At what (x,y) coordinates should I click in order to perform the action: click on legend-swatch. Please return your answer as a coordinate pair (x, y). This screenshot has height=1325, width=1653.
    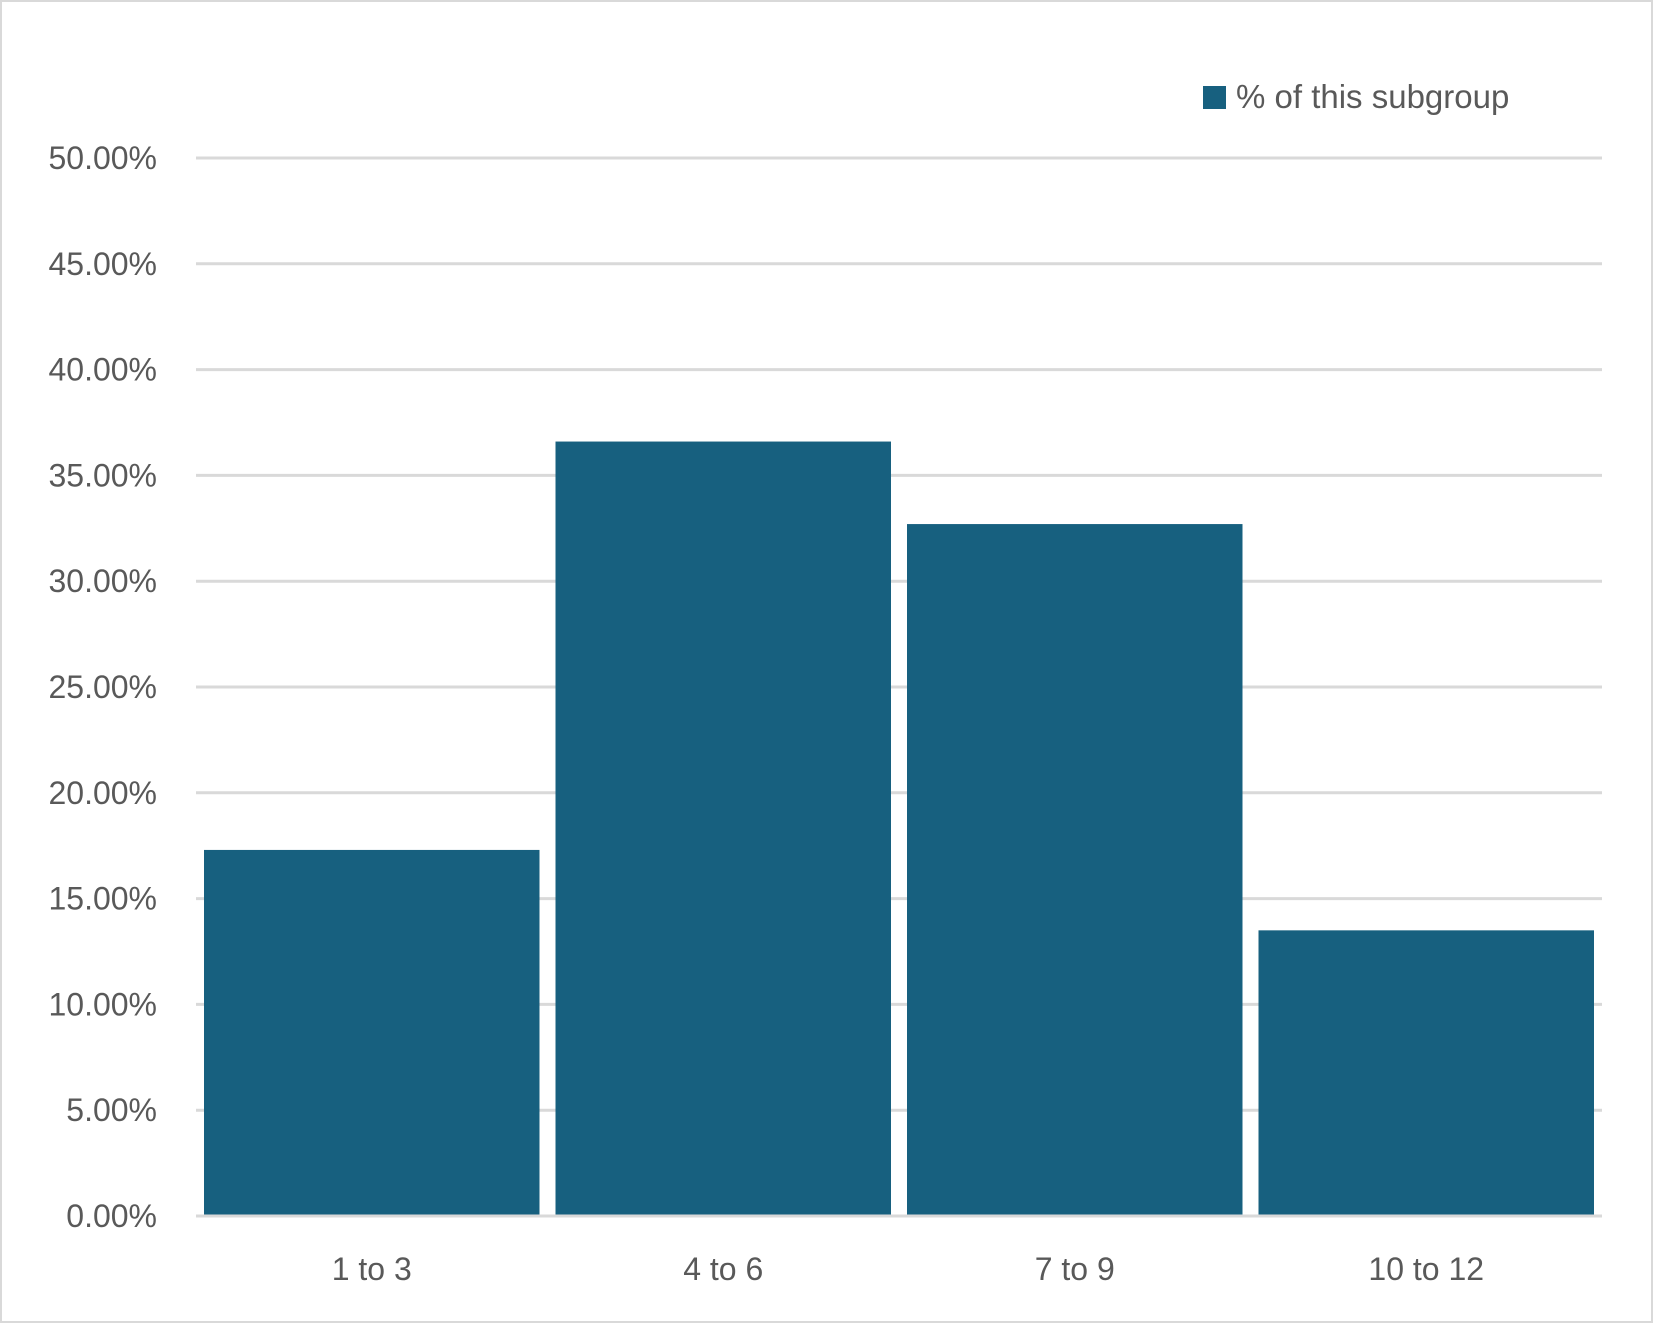
    Looking at the image, I should click on (1214, 97).